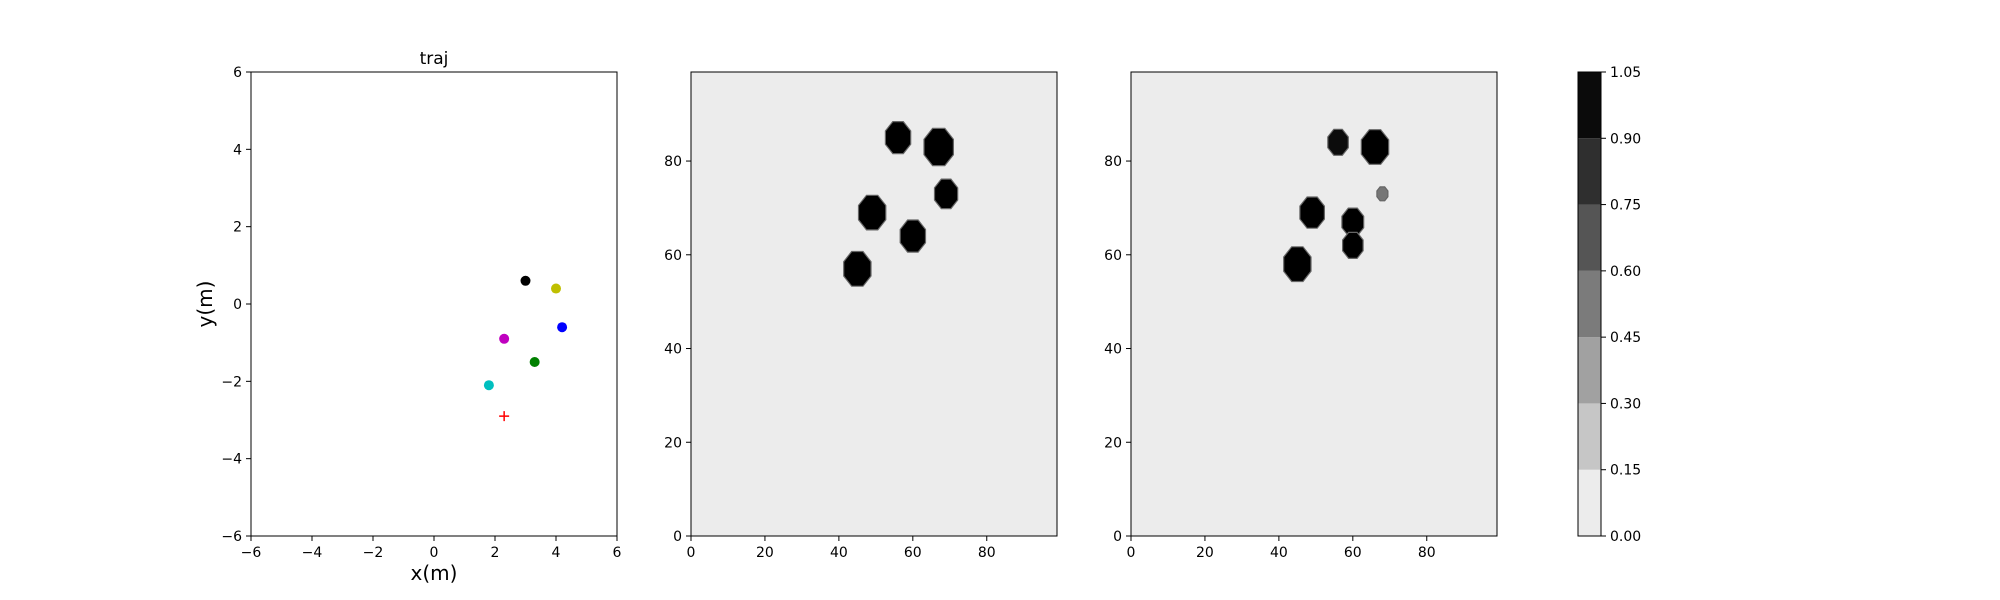 The image size is (2000, 600). Describe the element at coordinates (312, 553) in the screenshot. I see `x-tick-label: −4` at that location.